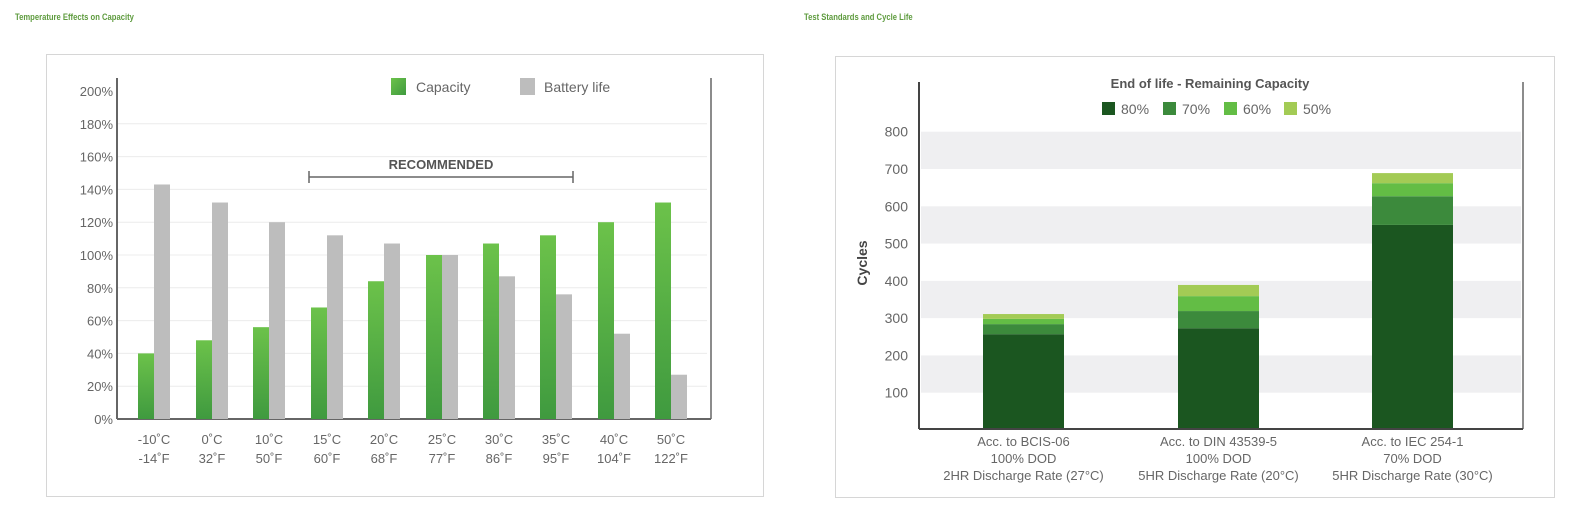  What do you see at coordinates (897, 206) in the screenshot?
I see `y-tick-label: 600` at bounding box center [897, 206].